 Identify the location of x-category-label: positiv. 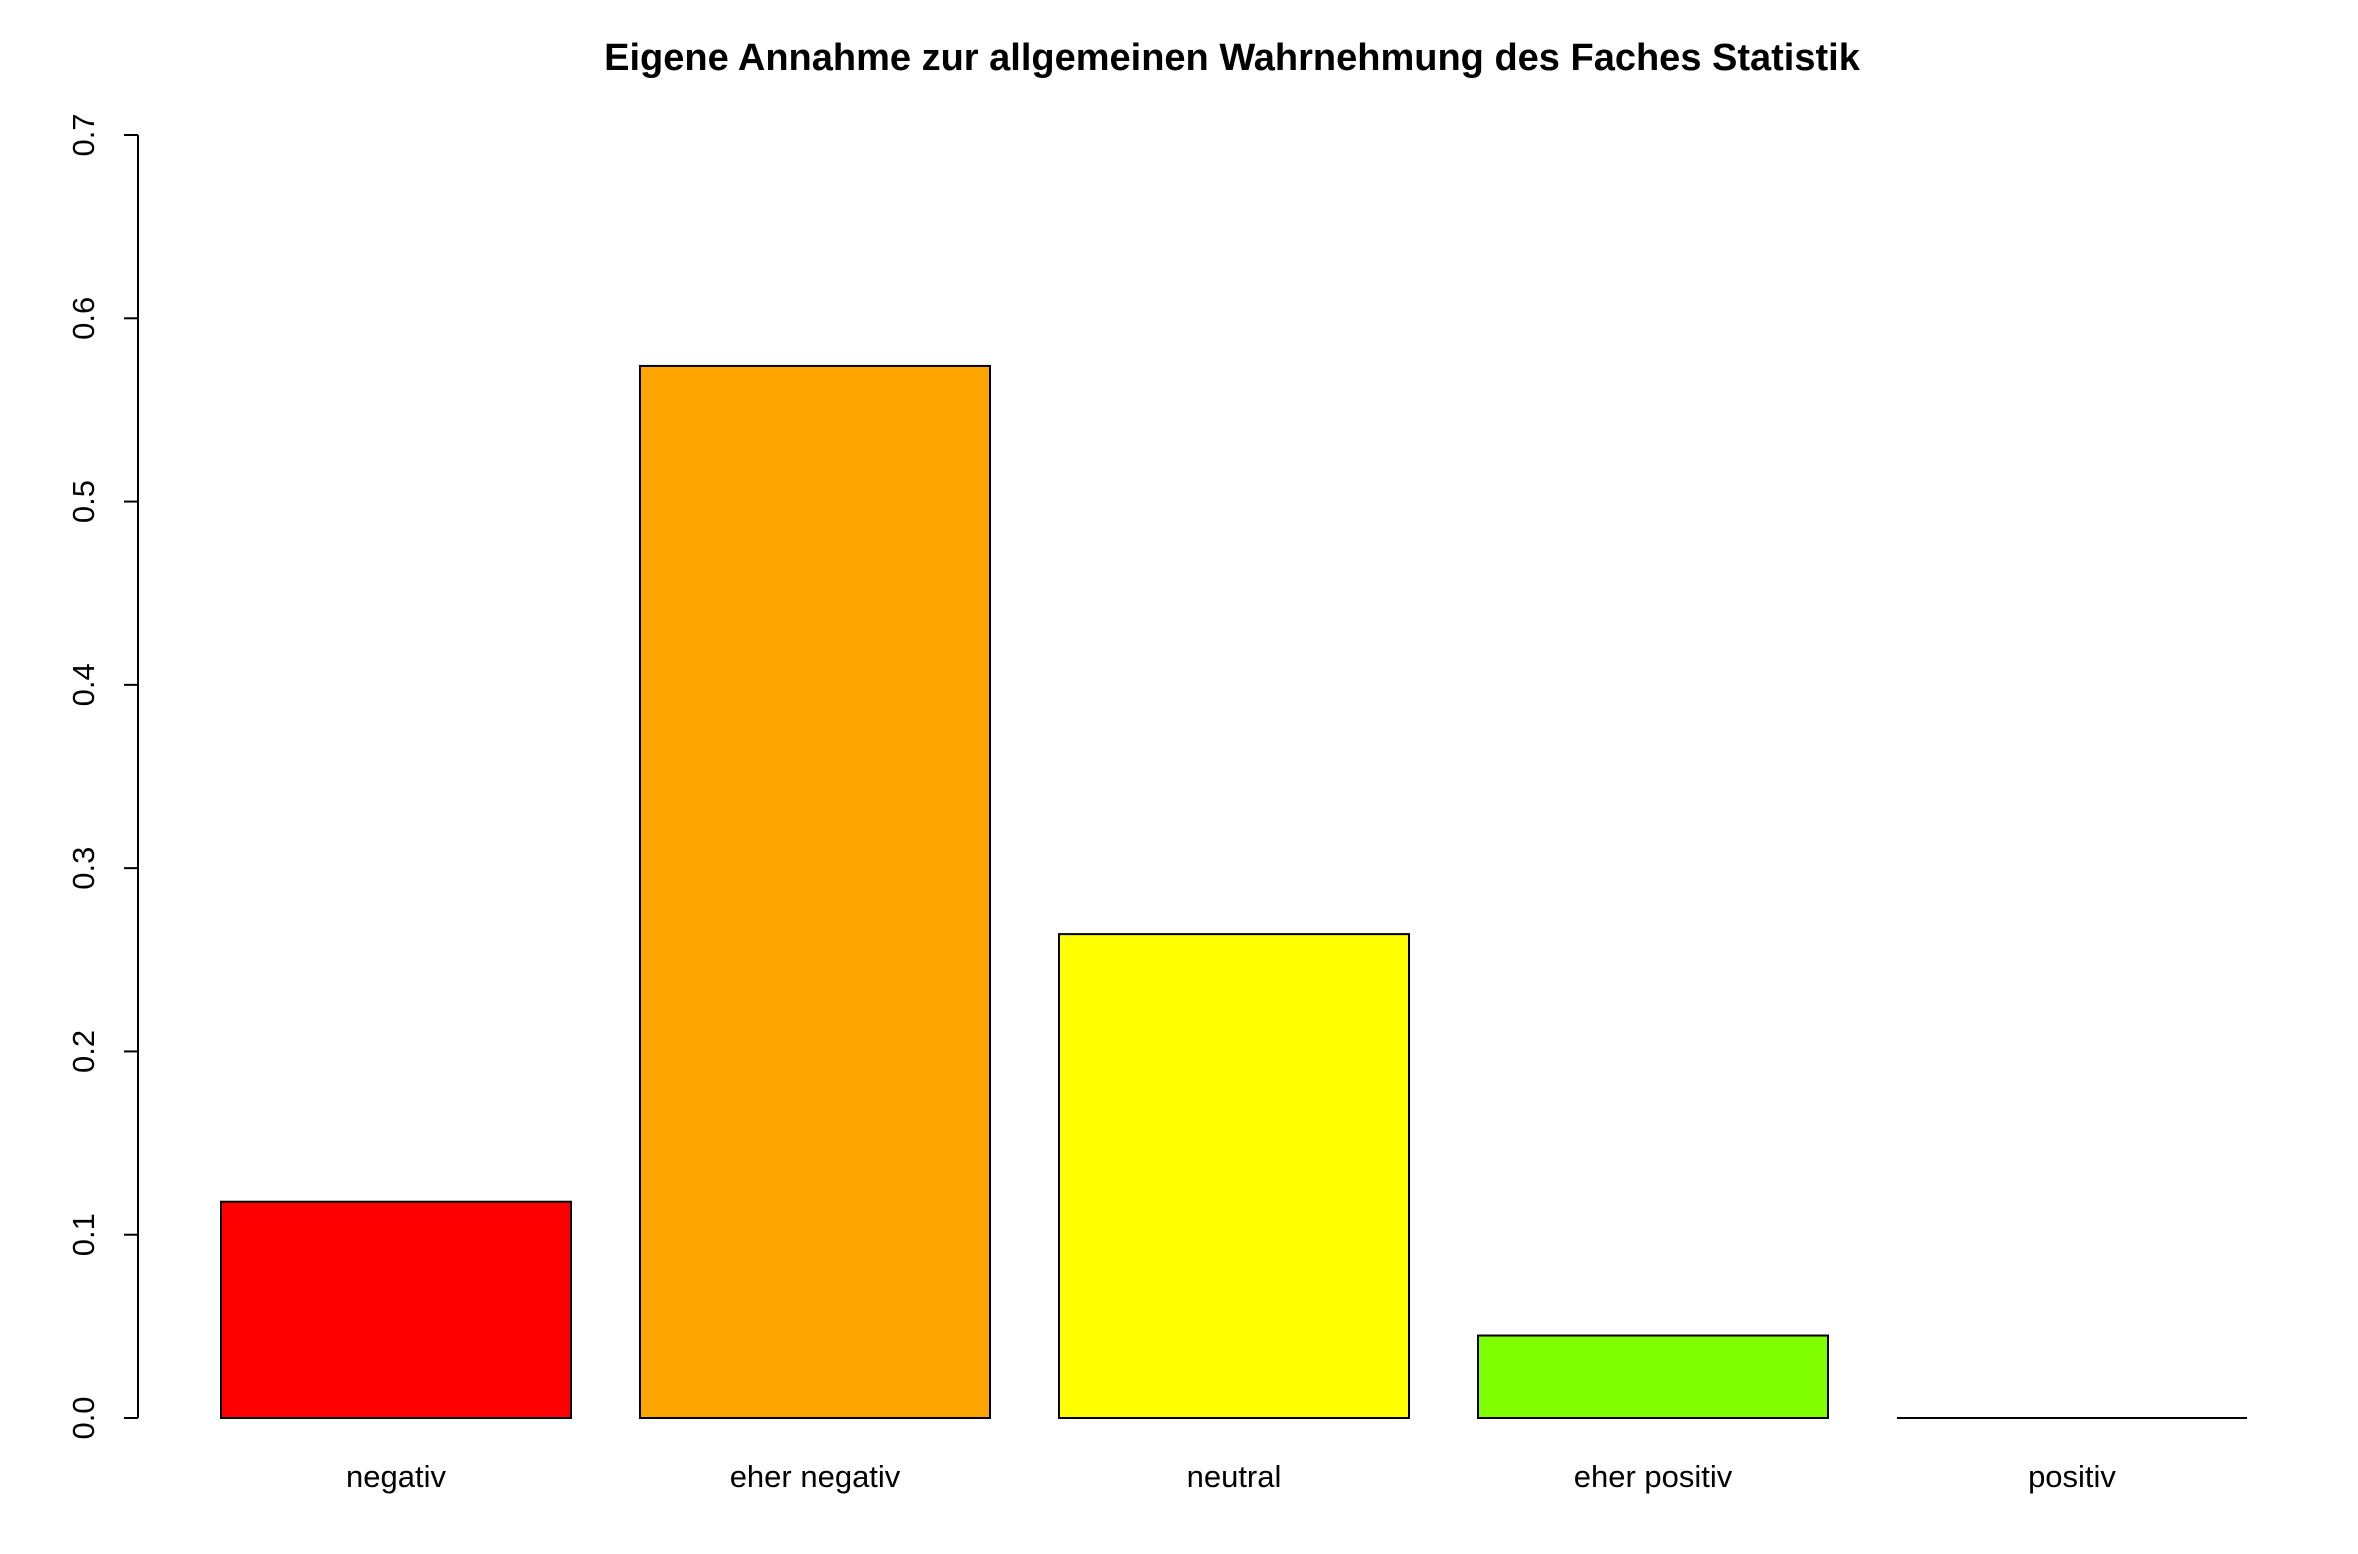
(2072, 1476).